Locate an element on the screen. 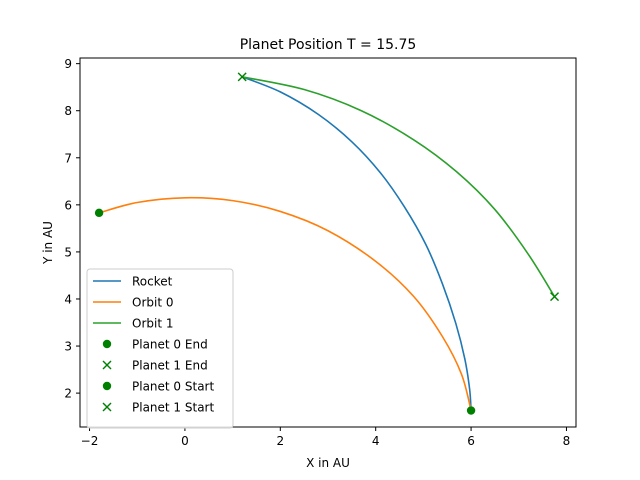  legend-item-planet-1-end: Planet 1 End is located at coordinates (155, 366).